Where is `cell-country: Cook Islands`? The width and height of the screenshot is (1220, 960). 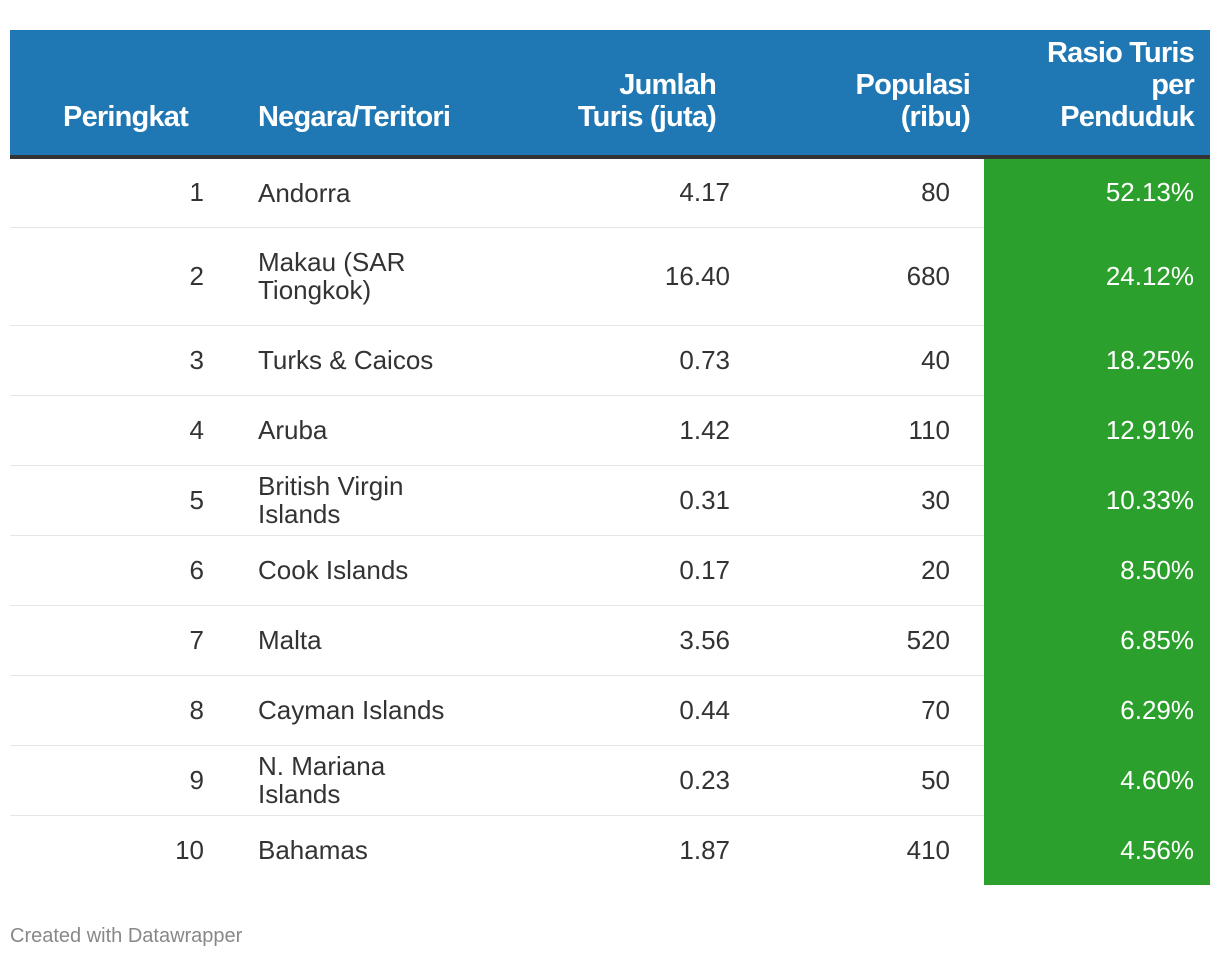
cell-country: Cook Islands is located at coordinates (342, 570).